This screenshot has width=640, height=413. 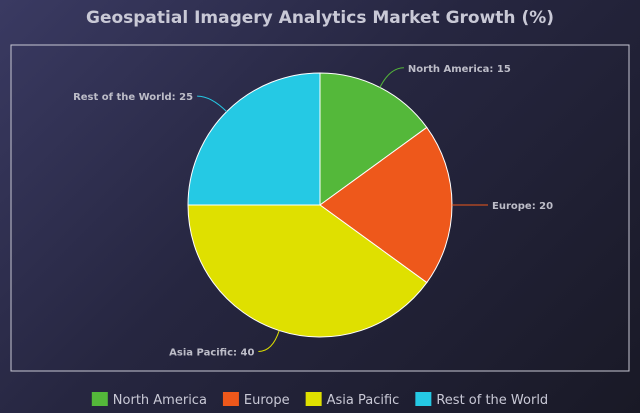 What do you see at coordinates (391, 77) in the screenshot?
I see `leader-line-north-america` at bounding box center [391, 77].